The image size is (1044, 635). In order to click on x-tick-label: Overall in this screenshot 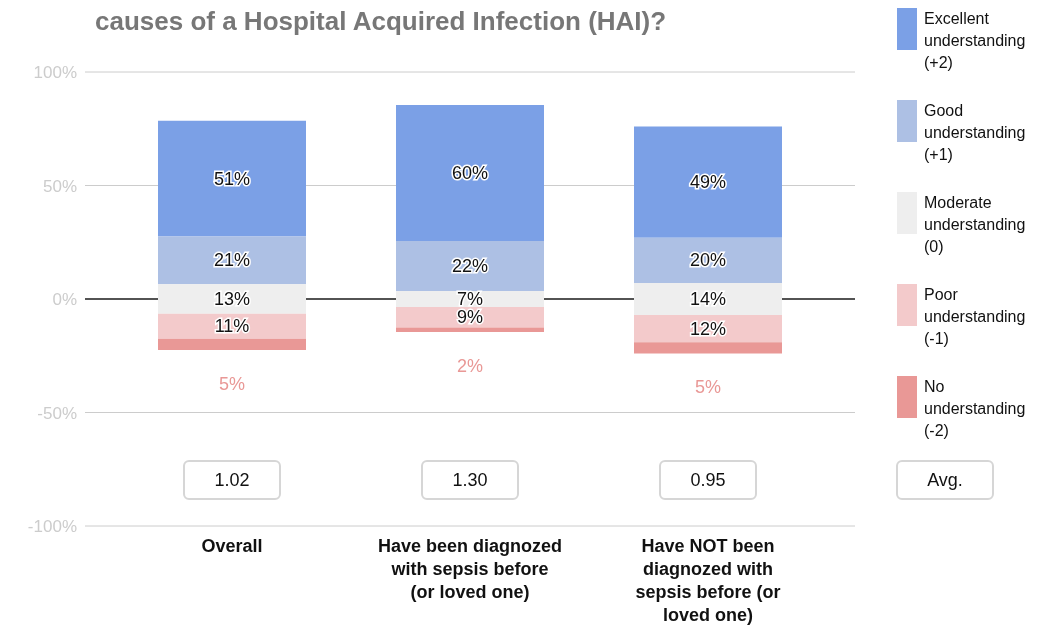, I will do `click(232, 546)`.